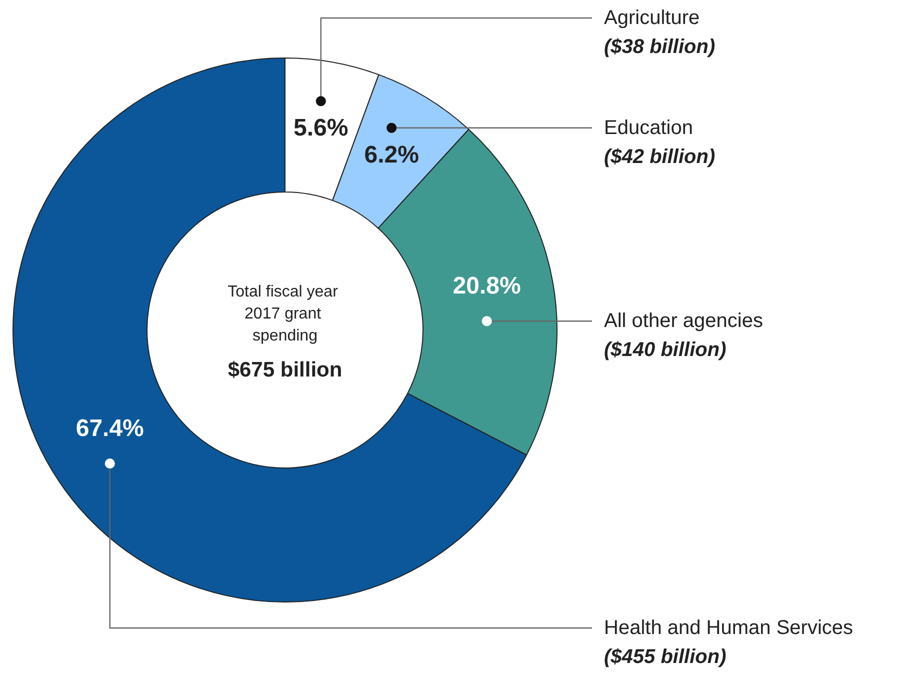  I want to click on data-label: 67.4%, so click(110, 428).